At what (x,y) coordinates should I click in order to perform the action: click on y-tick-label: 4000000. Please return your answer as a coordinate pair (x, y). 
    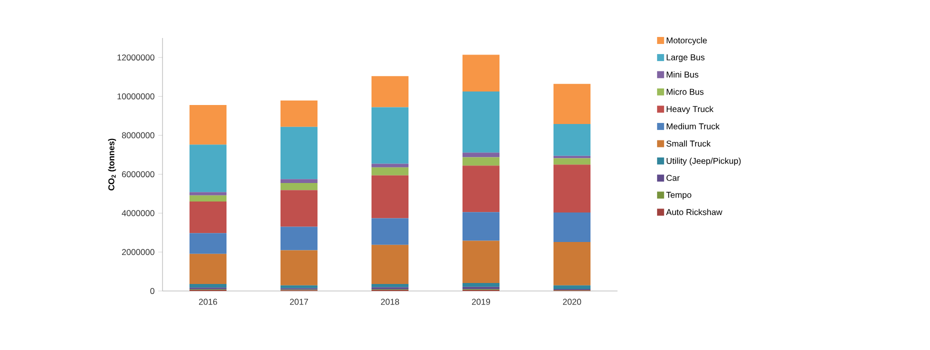
    Looking at the image, I should click on (138, 213).